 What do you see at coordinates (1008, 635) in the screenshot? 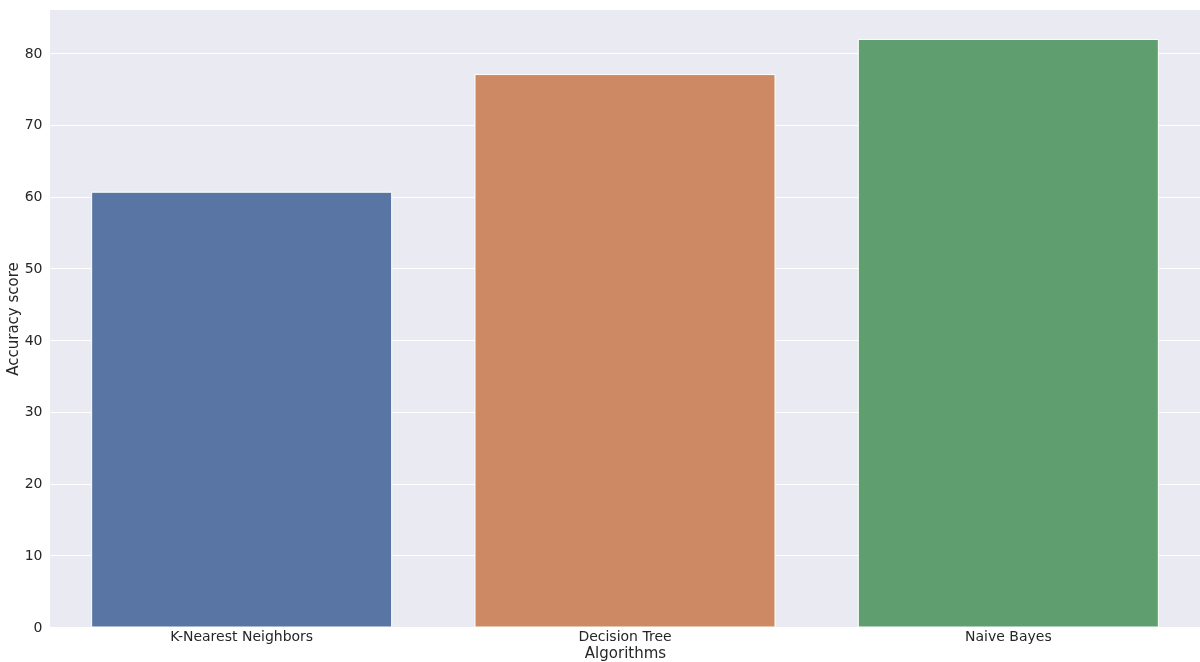
I see `x-tick-label: Naive Bayes` at bounding box center [1008, 635].